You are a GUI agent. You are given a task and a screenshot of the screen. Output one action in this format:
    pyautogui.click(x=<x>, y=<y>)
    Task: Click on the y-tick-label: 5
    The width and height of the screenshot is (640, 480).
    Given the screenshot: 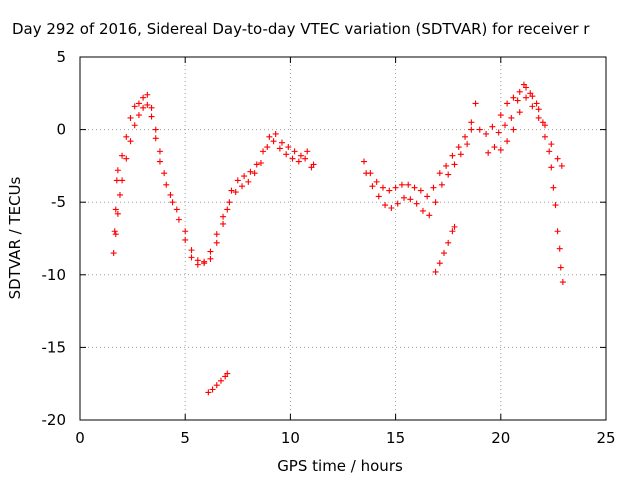 What is the action you would take?
    pyautogui.click(x=61, y=57)
    